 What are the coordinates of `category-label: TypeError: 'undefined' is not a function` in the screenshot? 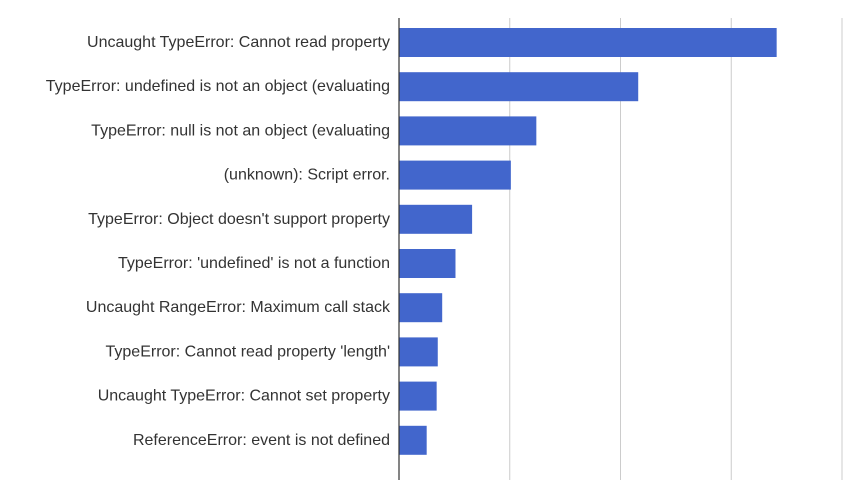 It's located at (254, 263).